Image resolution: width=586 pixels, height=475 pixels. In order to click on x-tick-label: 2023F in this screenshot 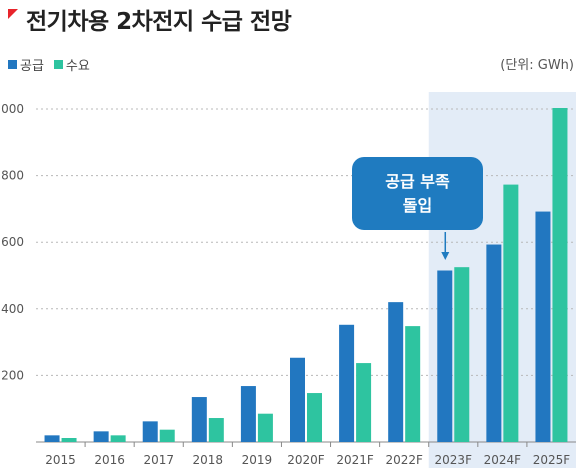, I will do `click(454, 460)`.